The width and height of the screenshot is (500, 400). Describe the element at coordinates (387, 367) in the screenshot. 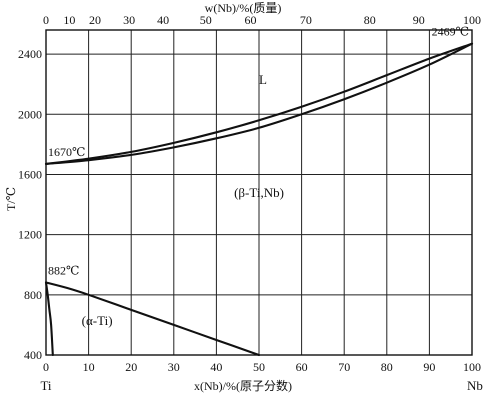

I see `x-bottom-tick-label-80: 80` at that location.